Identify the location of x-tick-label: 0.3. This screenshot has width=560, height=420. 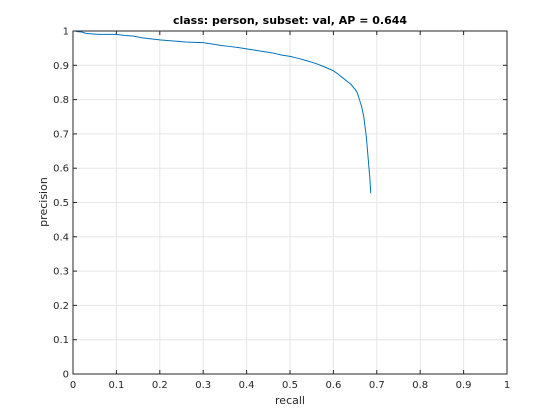
(203, 385).